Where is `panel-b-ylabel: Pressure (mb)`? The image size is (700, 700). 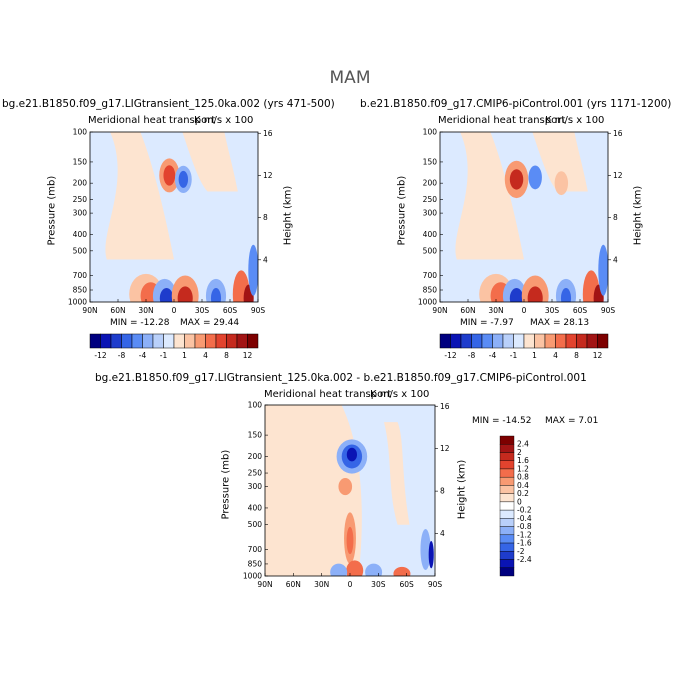
panel-b-ylabel: Pressure (mb) is located at coordinates (402, 210).